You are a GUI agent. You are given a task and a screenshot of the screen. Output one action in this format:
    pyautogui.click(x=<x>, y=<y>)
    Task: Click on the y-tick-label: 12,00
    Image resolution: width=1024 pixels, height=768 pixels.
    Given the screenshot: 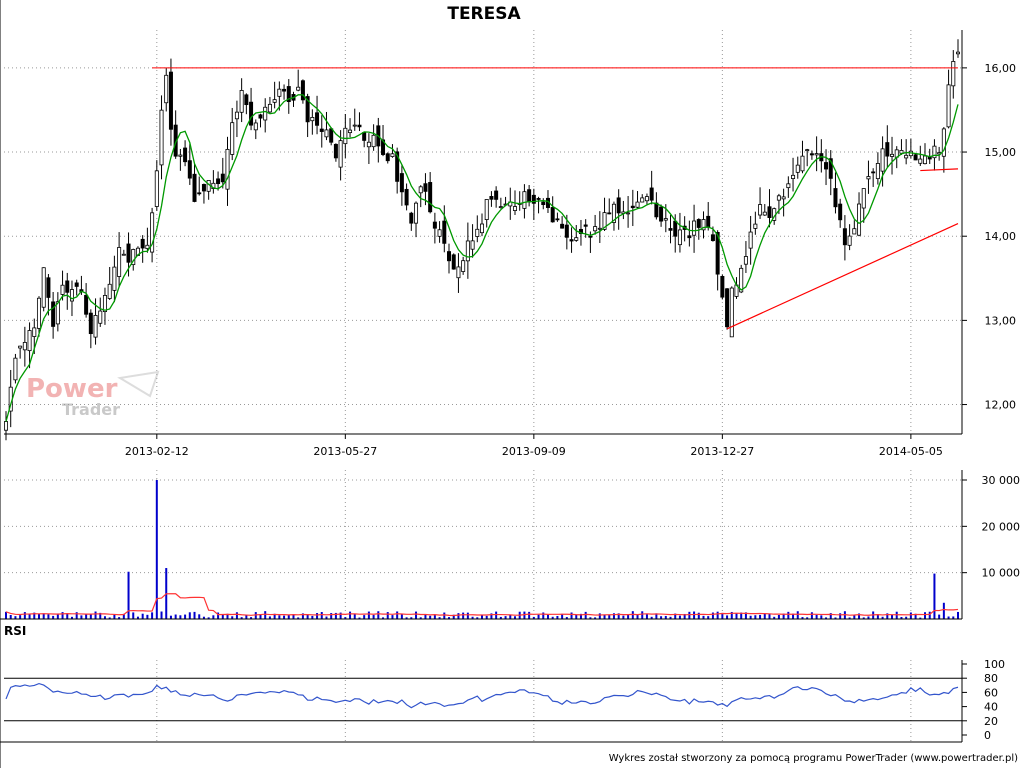 What is the action you would take?
    pyautogui.click(x=1001, y=405)
    